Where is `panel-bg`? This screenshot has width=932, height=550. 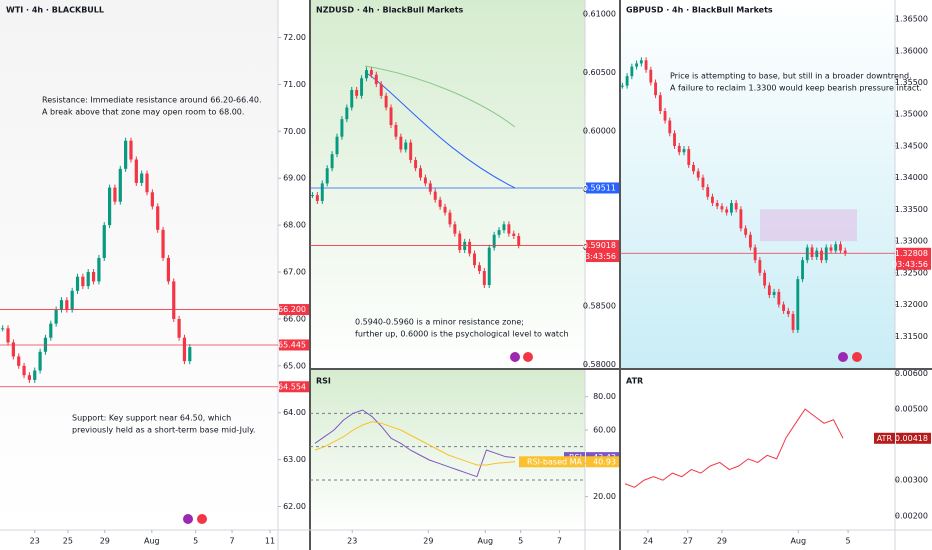 panel-bg is located at coordinates (447, 450).